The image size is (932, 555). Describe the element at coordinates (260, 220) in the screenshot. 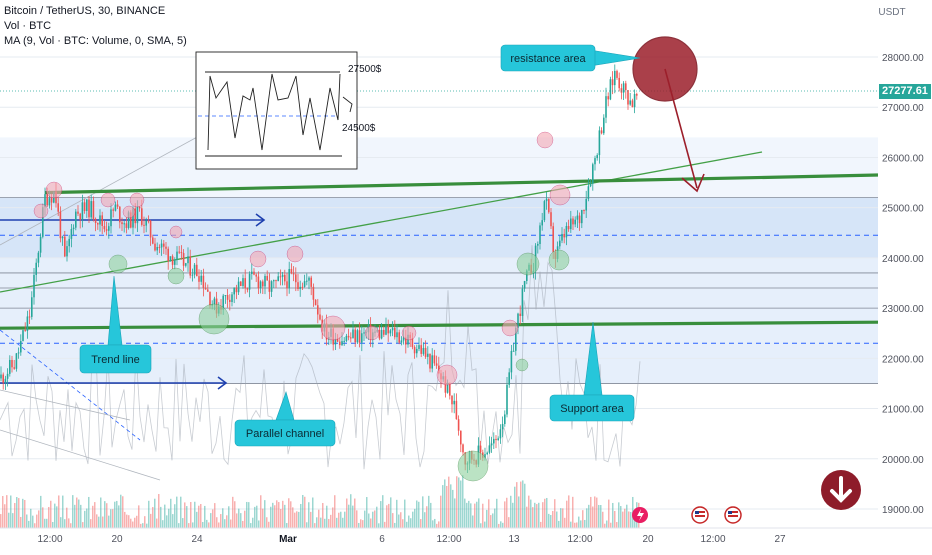

I see `channel-arrow-upper-head` at that location.